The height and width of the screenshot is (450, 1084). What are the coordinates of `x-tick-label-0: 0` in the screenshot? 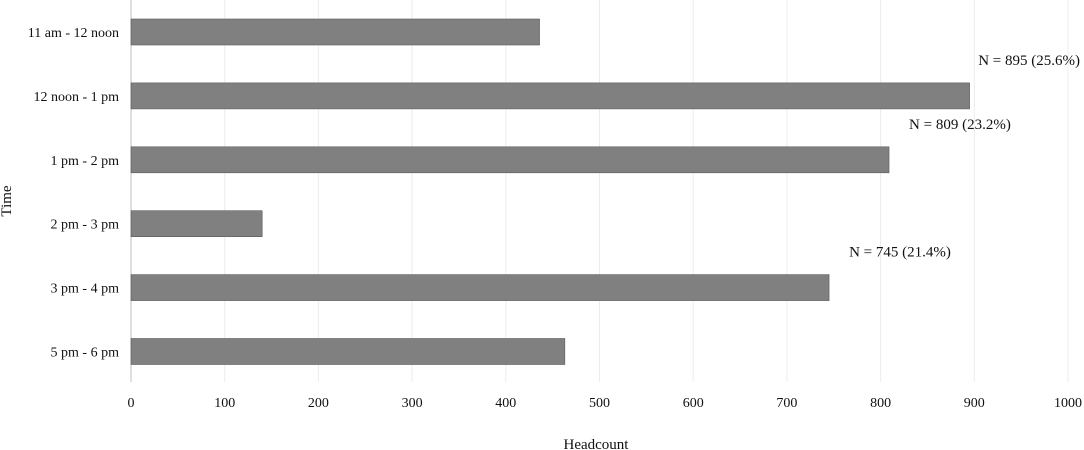 It's located at (131, 403).